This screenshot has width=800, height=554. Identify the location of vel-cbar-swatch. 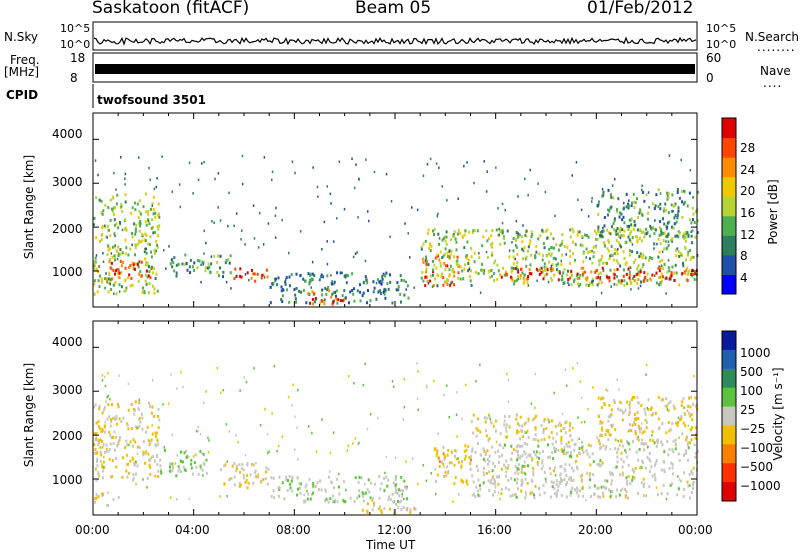
(729, 397).